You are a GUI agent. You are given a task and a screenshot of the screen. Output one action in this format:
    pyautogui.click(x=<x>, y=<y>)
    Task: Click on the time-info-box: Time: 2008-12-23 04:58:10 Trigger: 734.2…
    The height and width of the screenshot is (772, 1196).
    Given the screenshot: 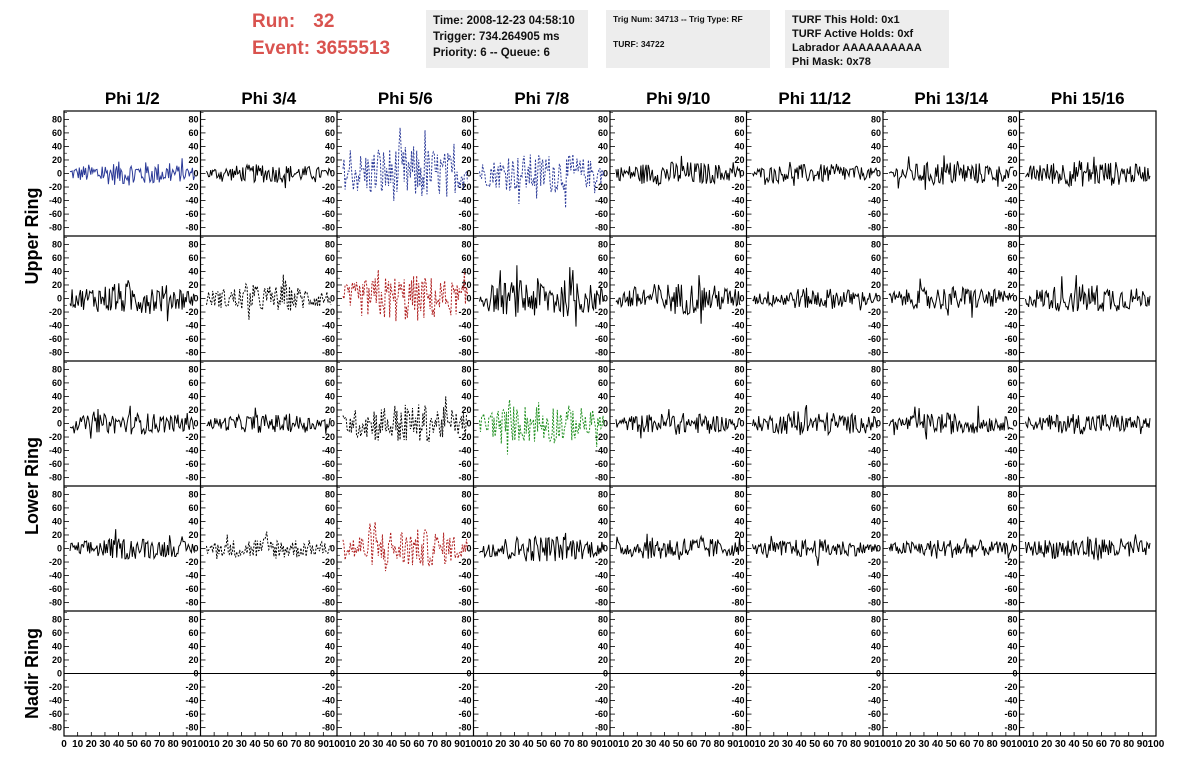 What is the action you would take?
    pyautogui.click(x=507, y=39)
    